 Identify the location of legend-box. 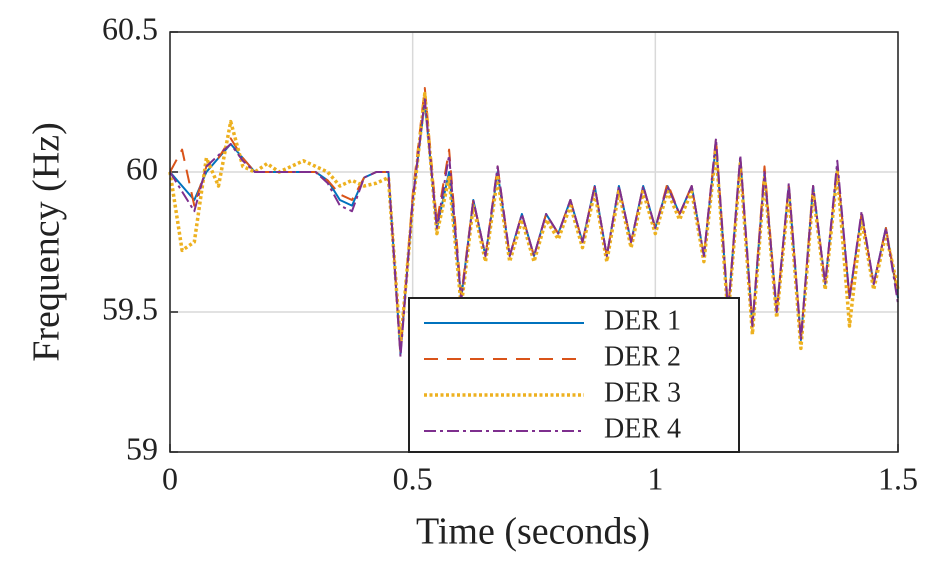
(574, 375).